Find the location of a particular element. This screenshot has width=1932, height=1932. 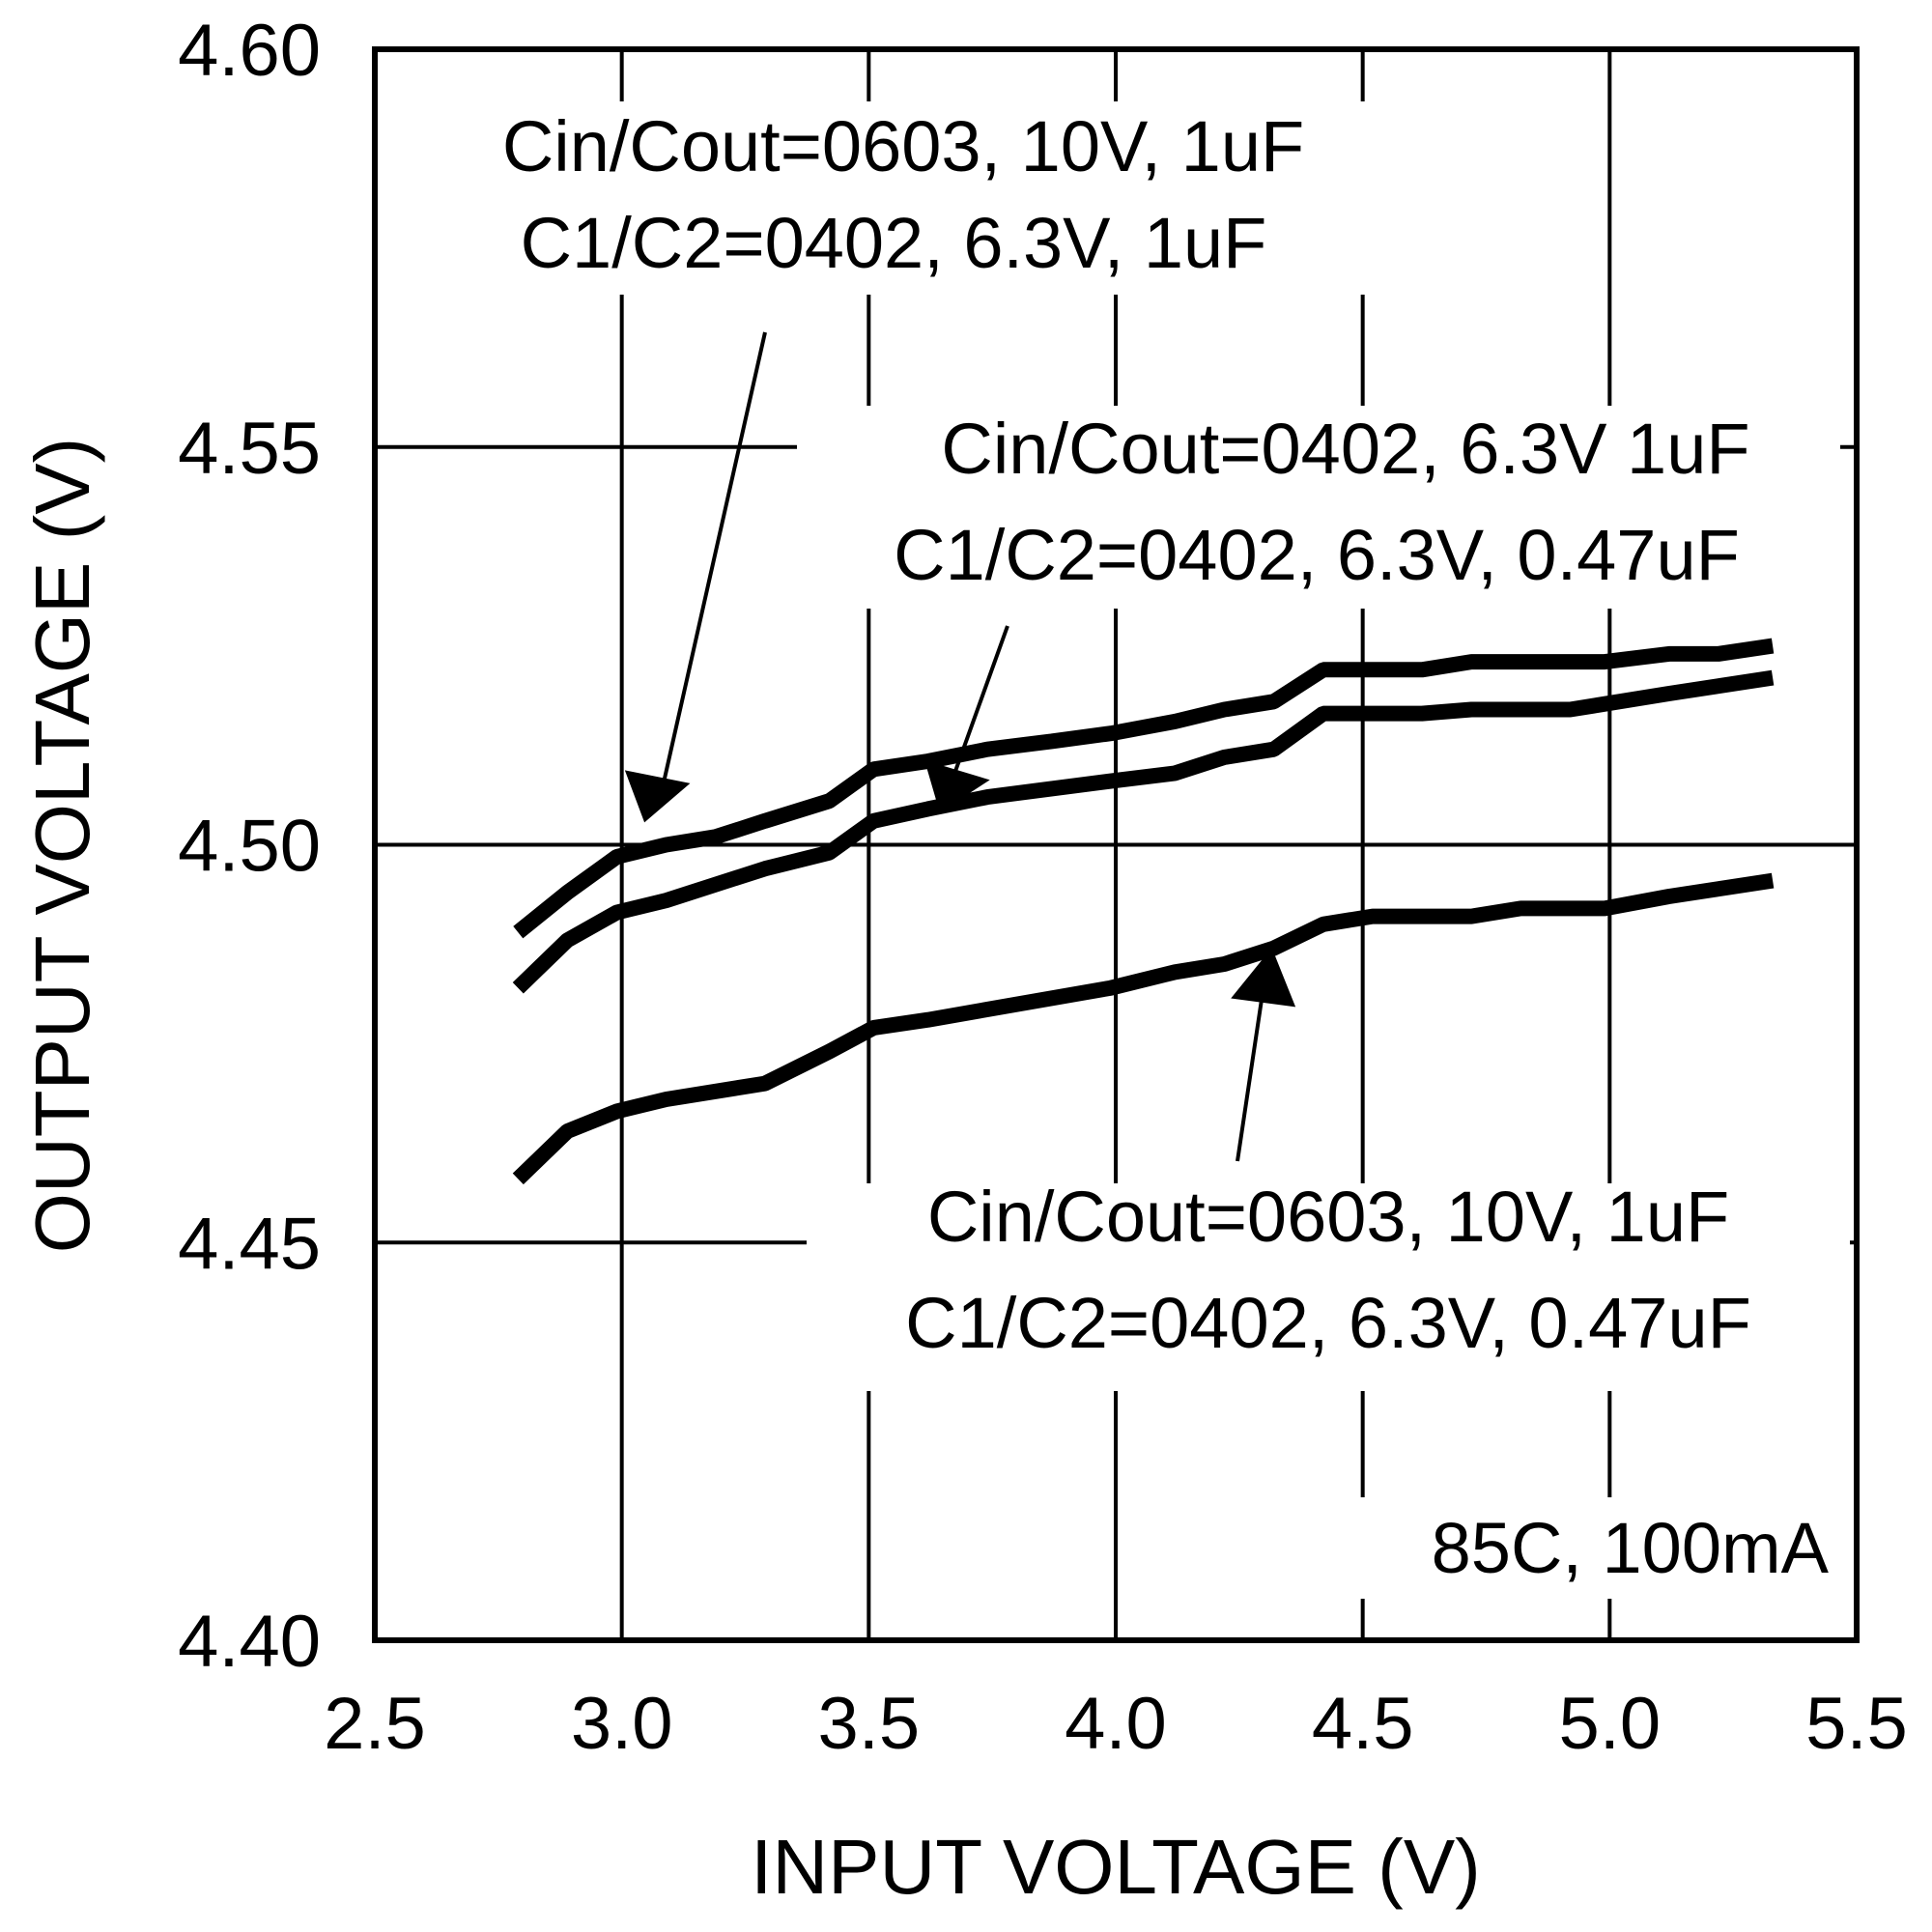

condition-label: 85C, 100mA is located at coordinates (1631, 1548).